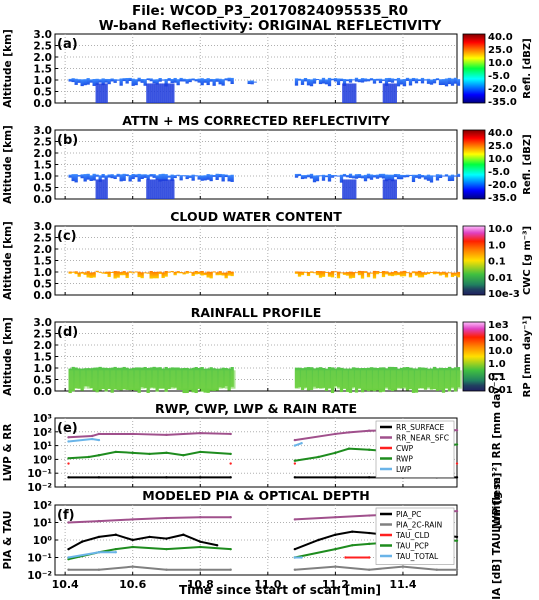  What do you see at coordinates (256, 312) in the screenshot?
I see `panel-d-title: RAINFALL PROFILE` at bounding box center [256, 312].